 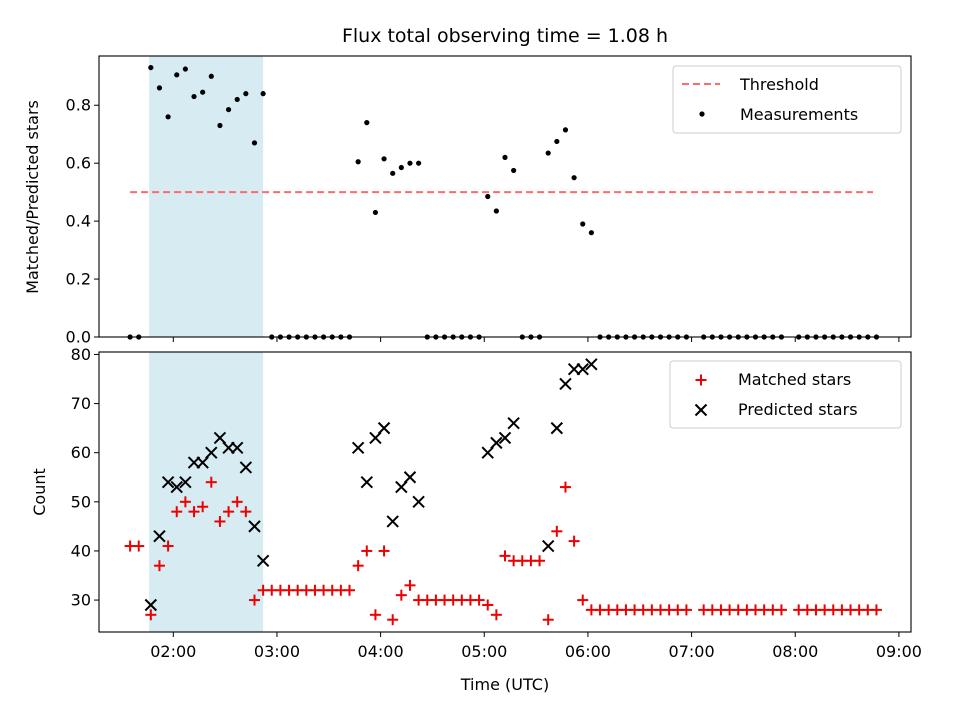 What do you see at coordinates (381, 651) in the screenshot?
I see `bottom-x-tick-label: 04:00` at bounding box center [381, 651].